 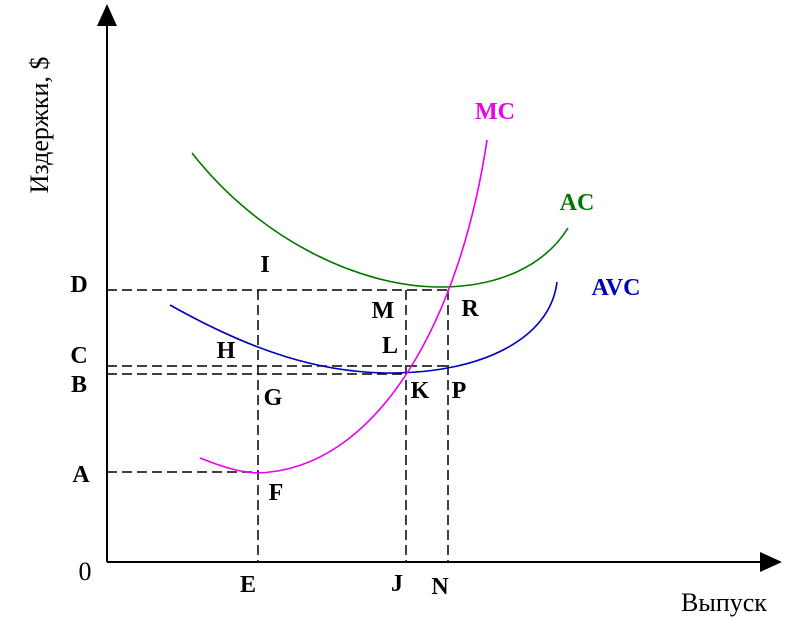 I want to click on point-label: R, so click(x=470, y=309).